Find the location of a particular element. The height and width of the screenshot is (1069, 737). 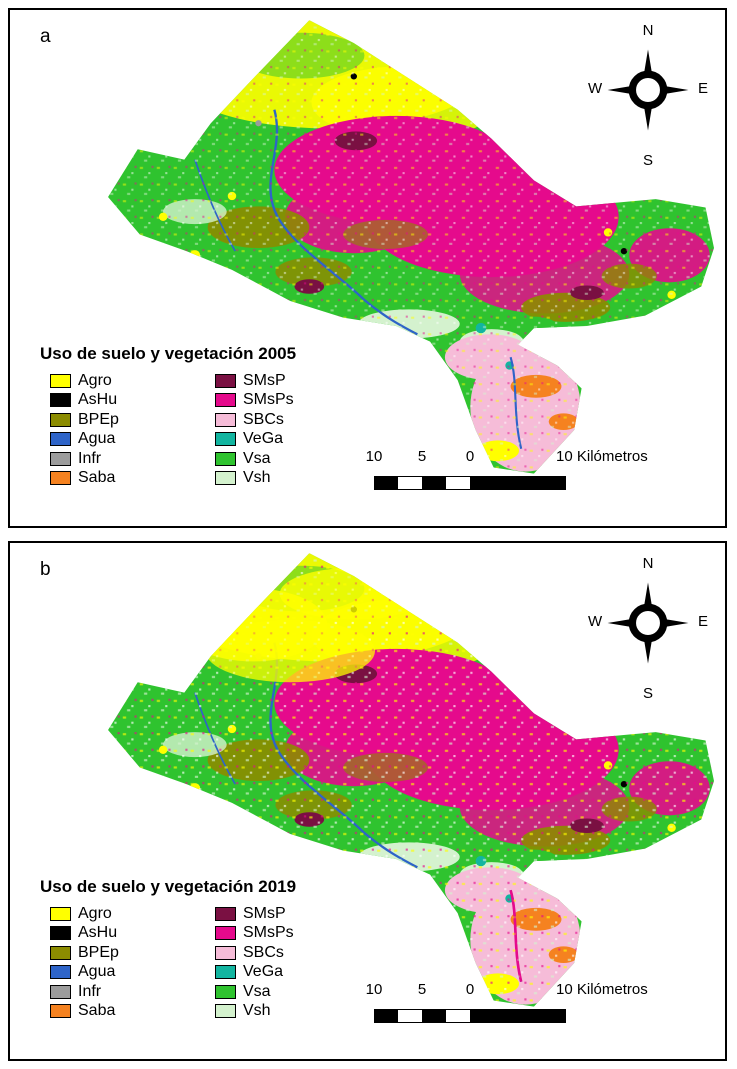

legend-item: Vsa is located at coordinates (297, 459).